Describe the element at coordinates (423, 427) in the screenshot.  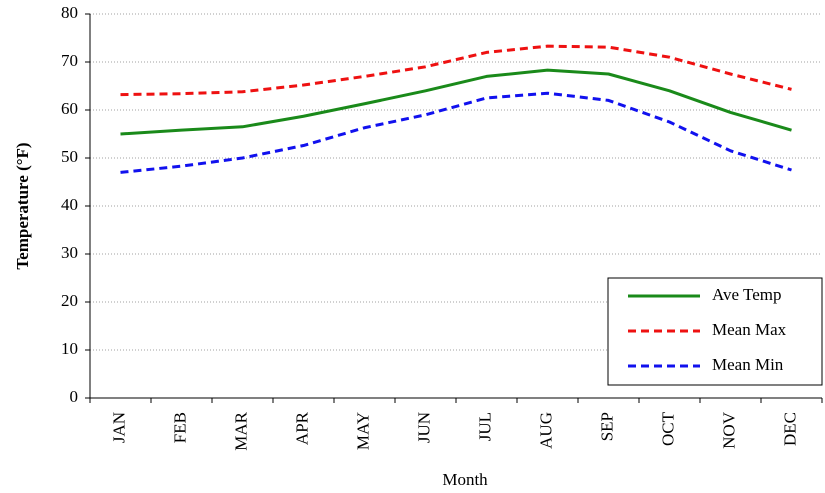
I see `x-tick-label: JUN` at that location.